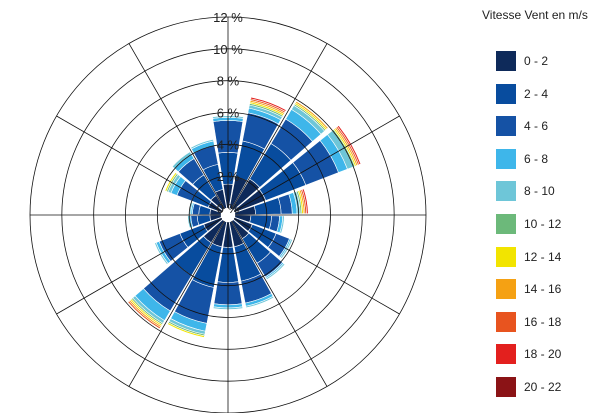  Describe the element at coordinates (543, 256) in the screenshot. I see `legend-label: 12 - 14` at that location.